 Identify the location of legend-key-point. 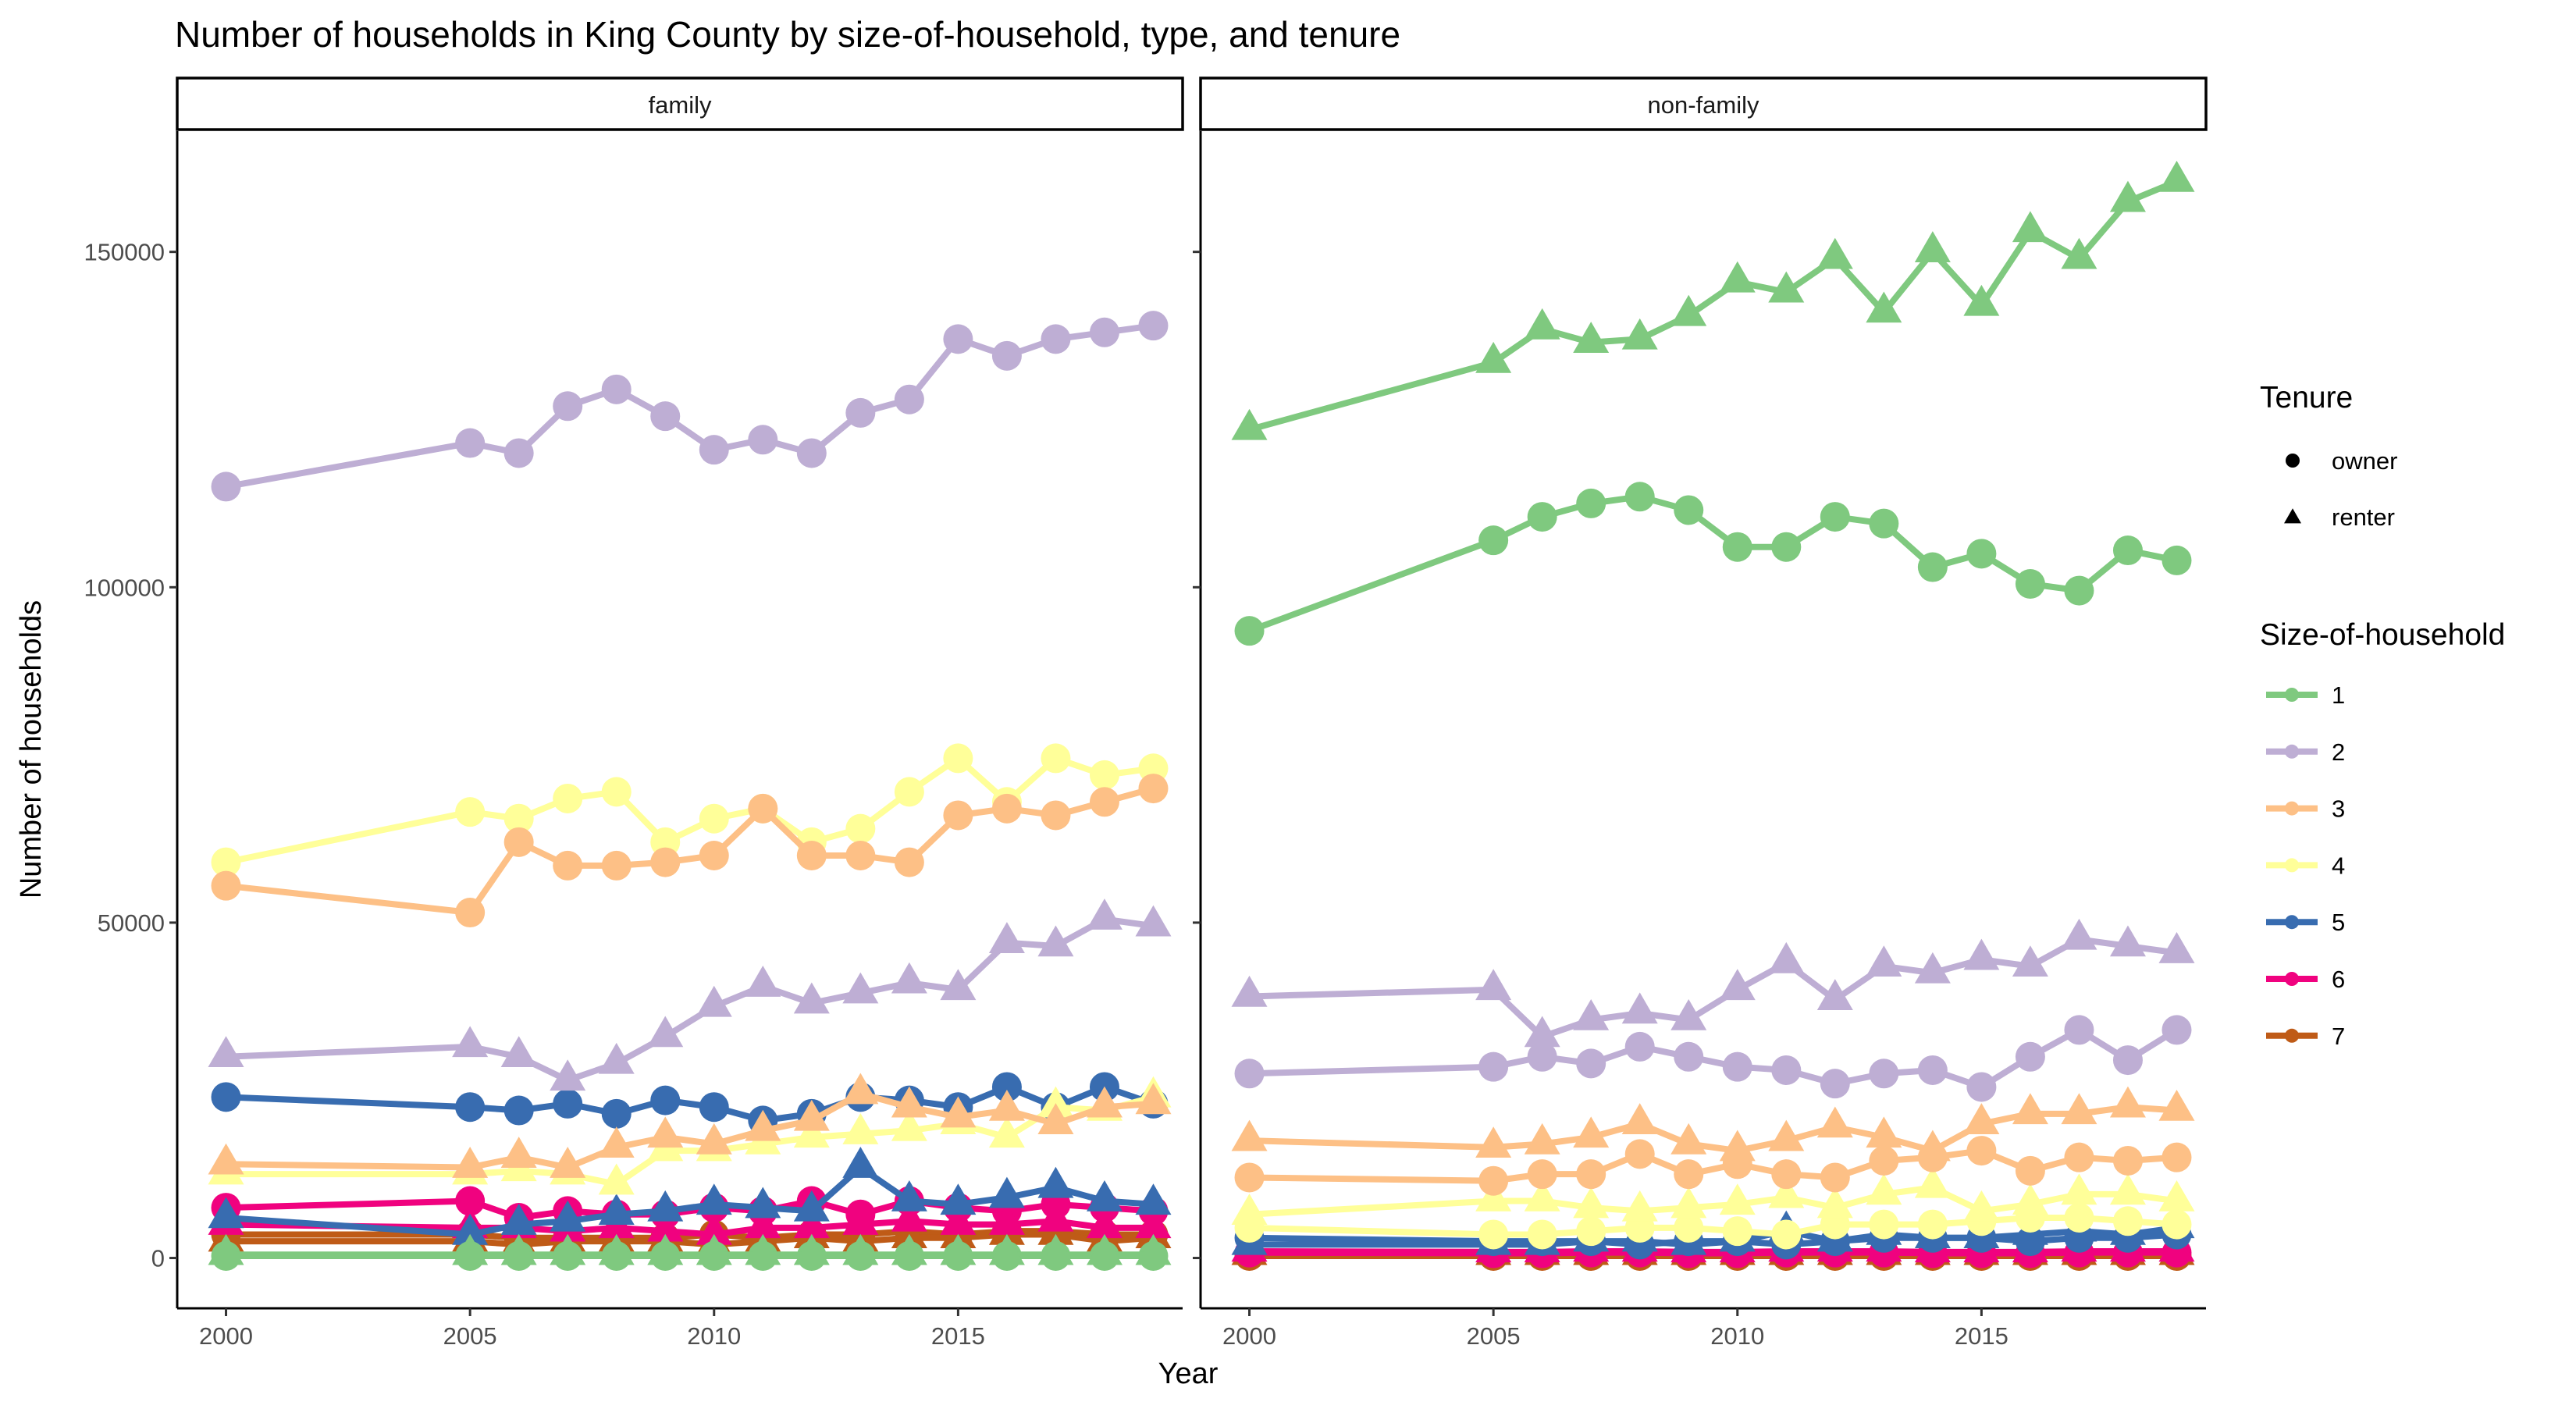
(2292, 695).